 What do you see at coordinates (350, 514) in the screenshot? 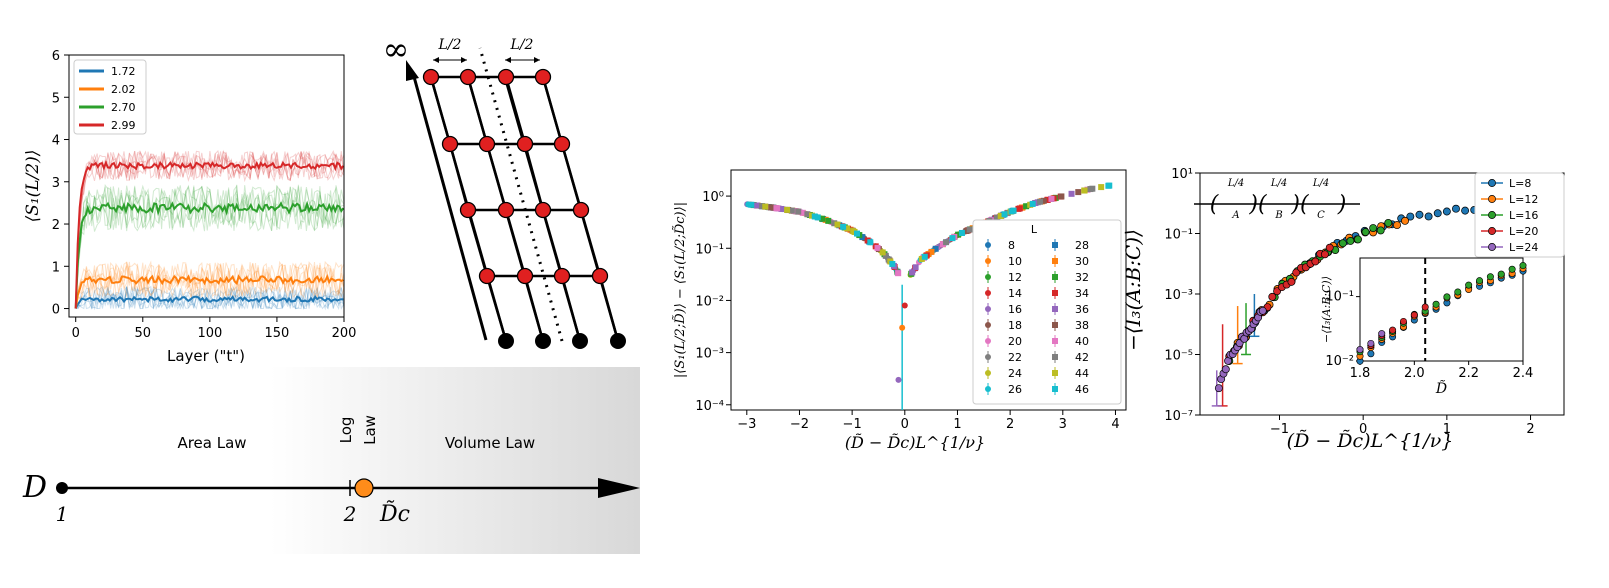
I see `tick-2-label: 2` at bounding box center [350, 514].